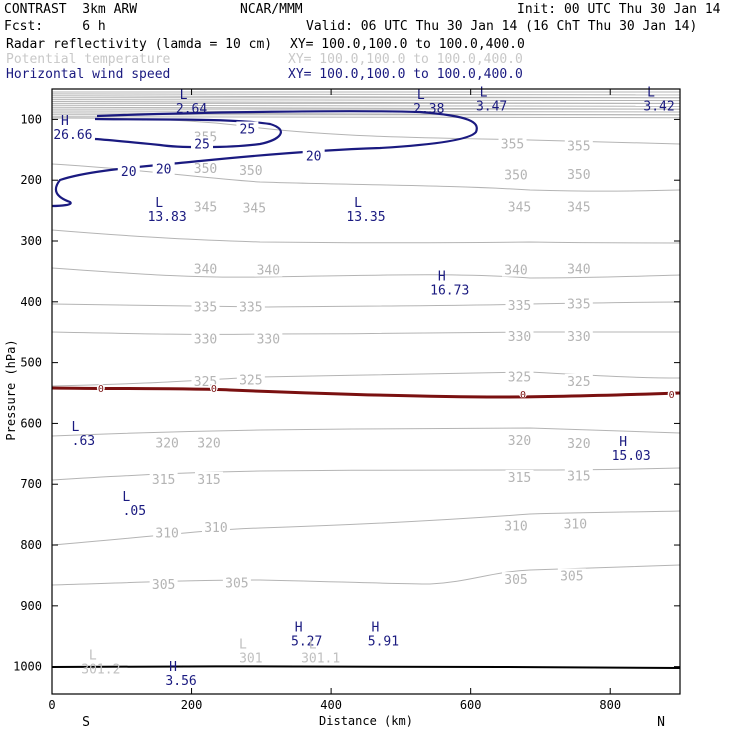 The image size is (740, 740). What do you see at coordinates (31, 423) in the screenshot?
I see `y-tick-label: 600` at bounding box center [31, 423].